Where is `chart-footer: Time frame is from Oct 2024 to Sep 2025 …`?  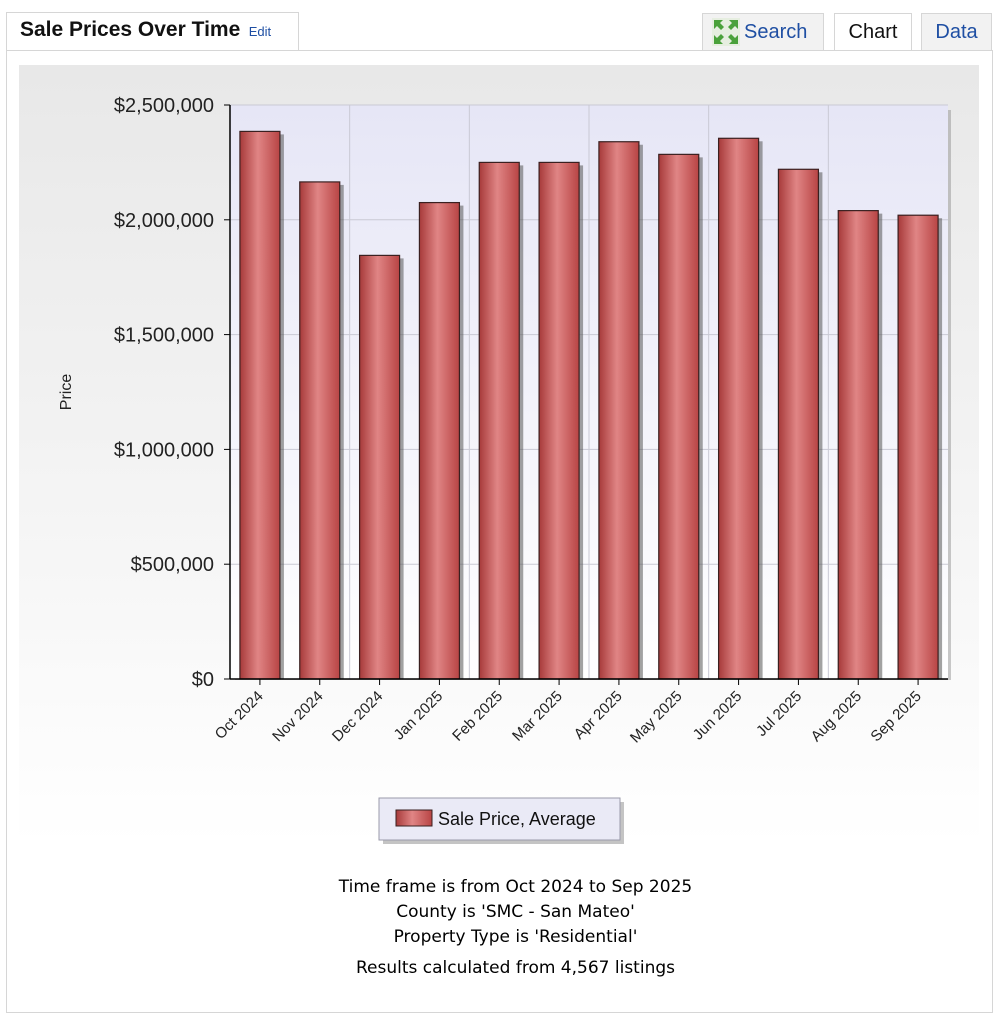 chart-footer: Time frame is from Oct 2024 to Sep 2025 … is located at coordinates (507, 928).